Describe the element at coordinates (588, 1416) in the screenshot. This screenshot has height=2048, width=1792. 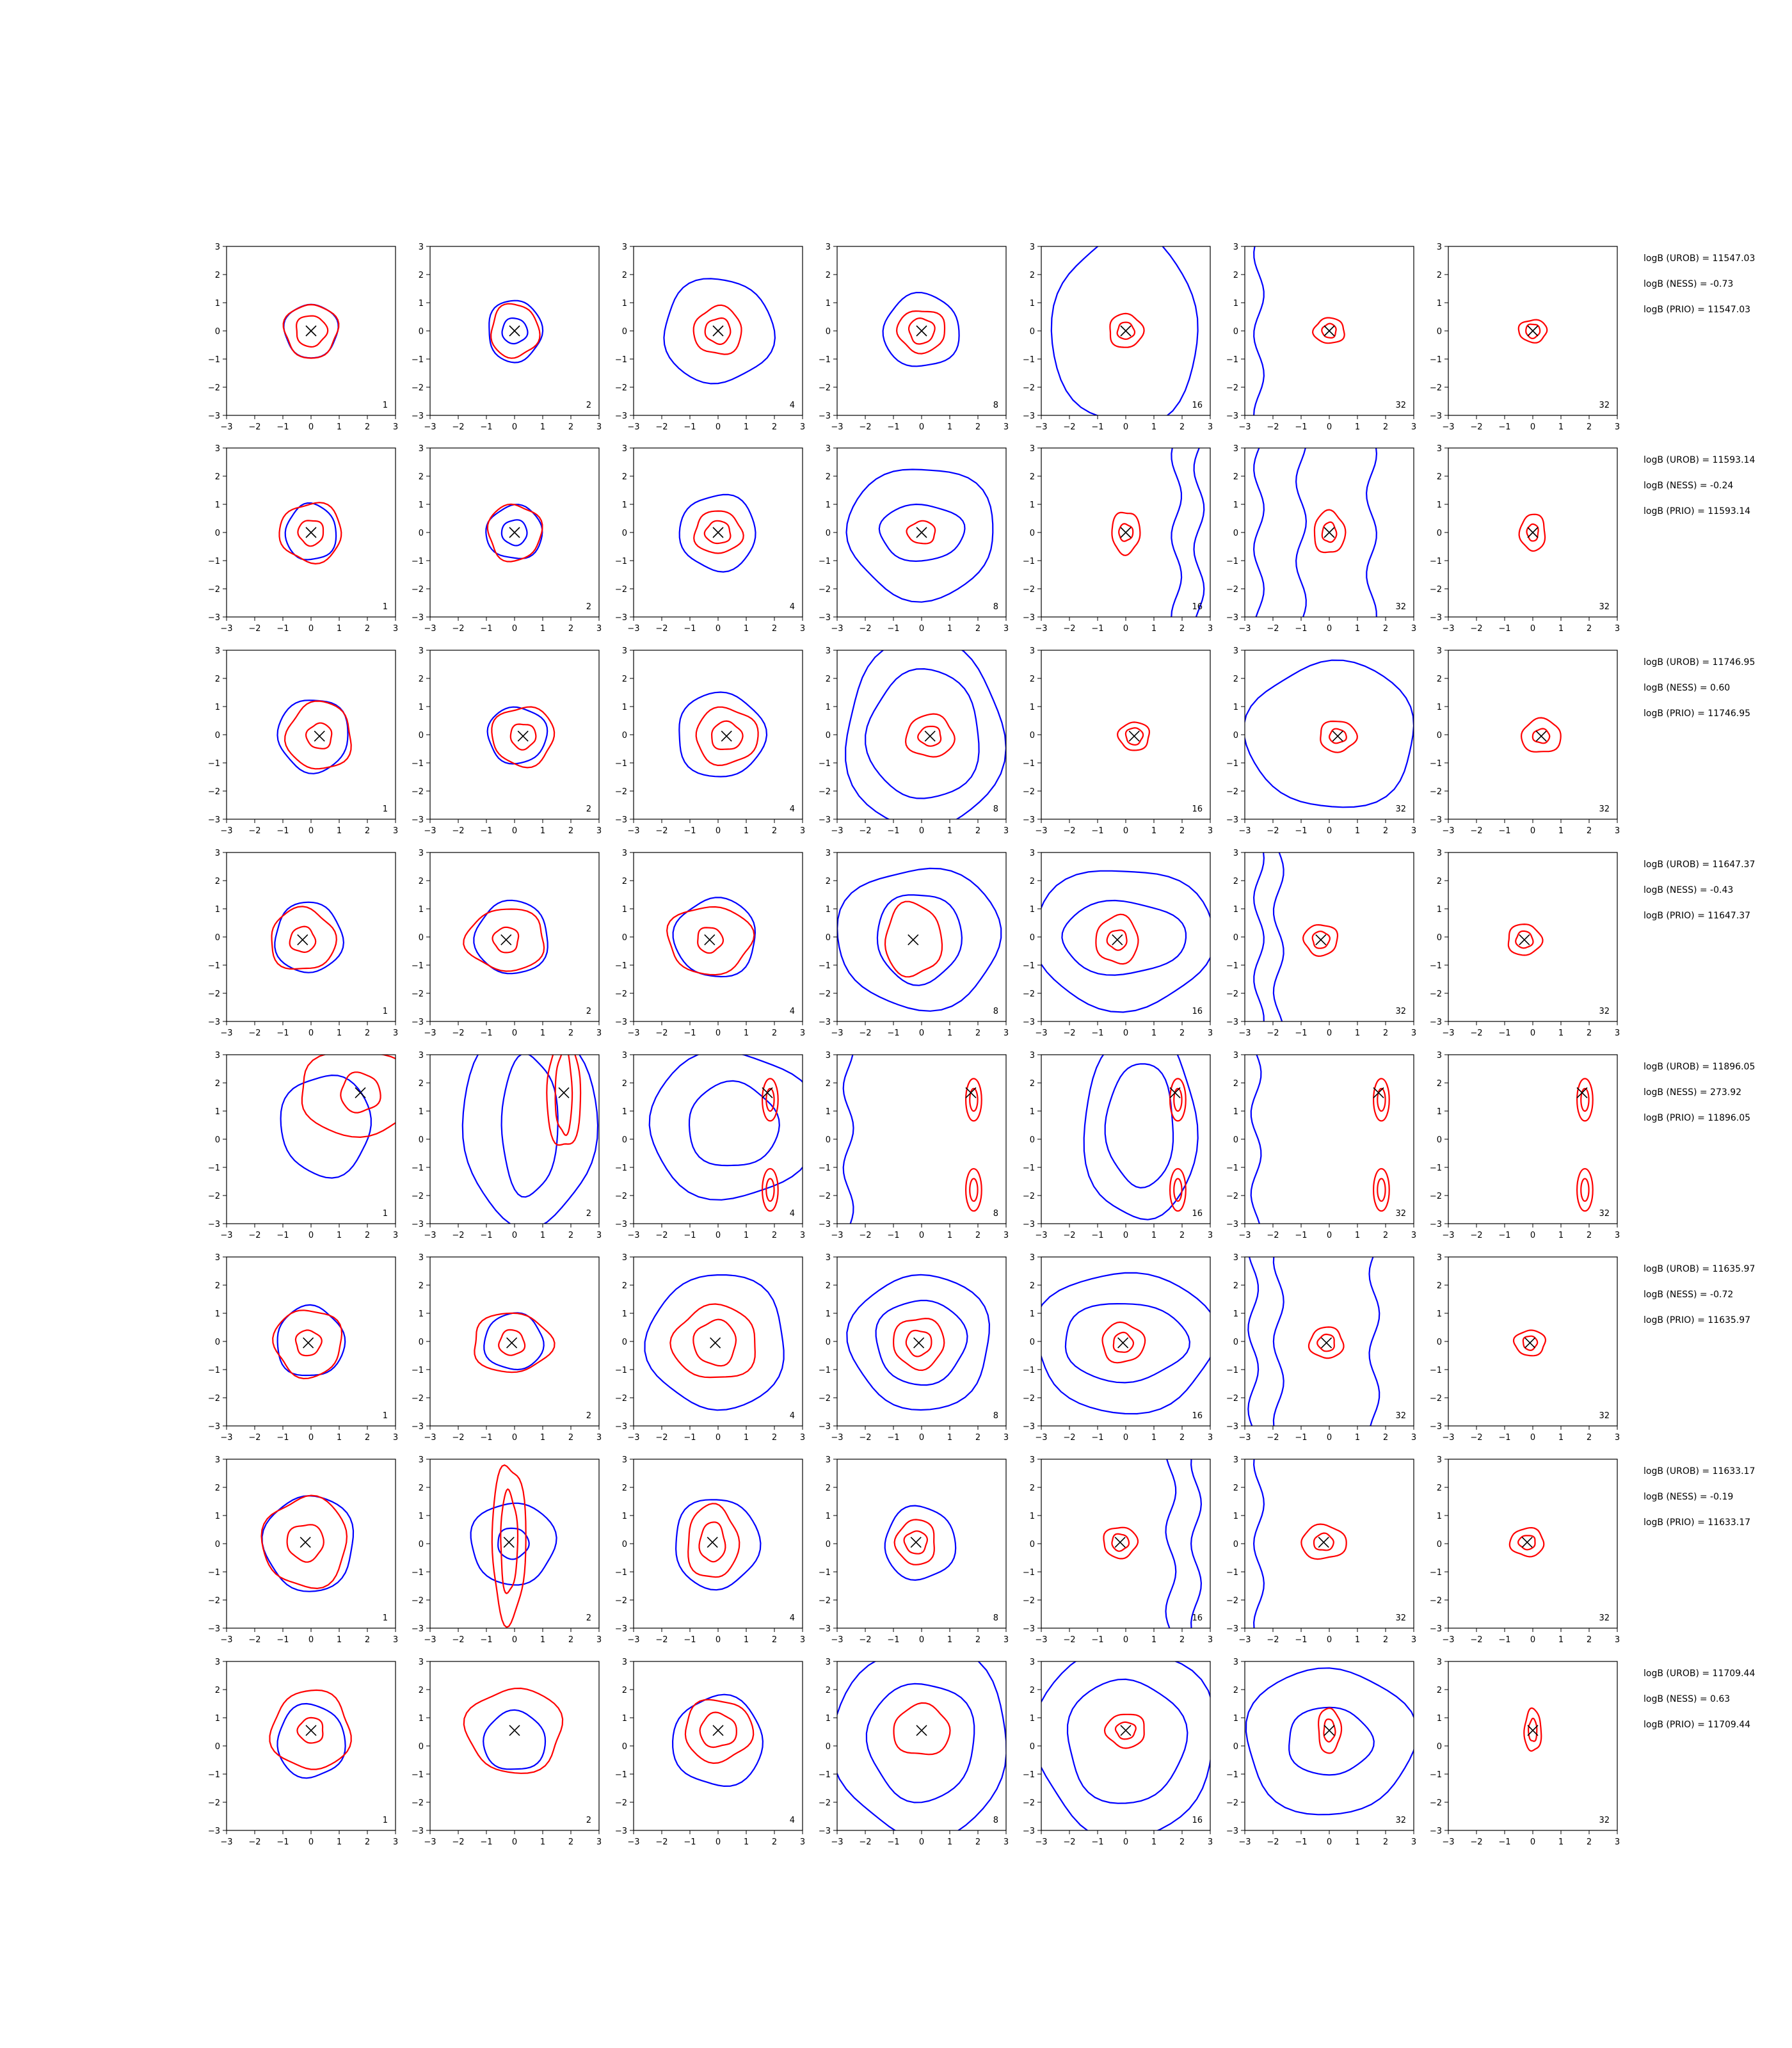
I see `panel-label: 2` at that location.